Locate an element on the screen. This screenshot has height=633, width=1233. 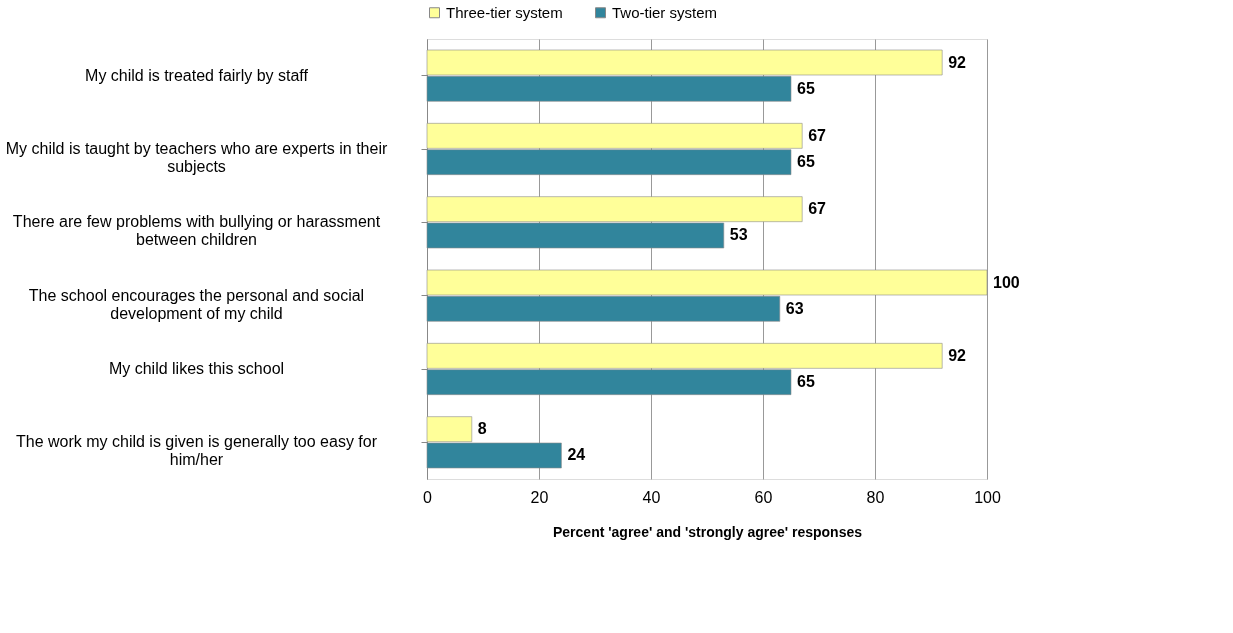
data-label: 53 is located at coordinates (738, 235).